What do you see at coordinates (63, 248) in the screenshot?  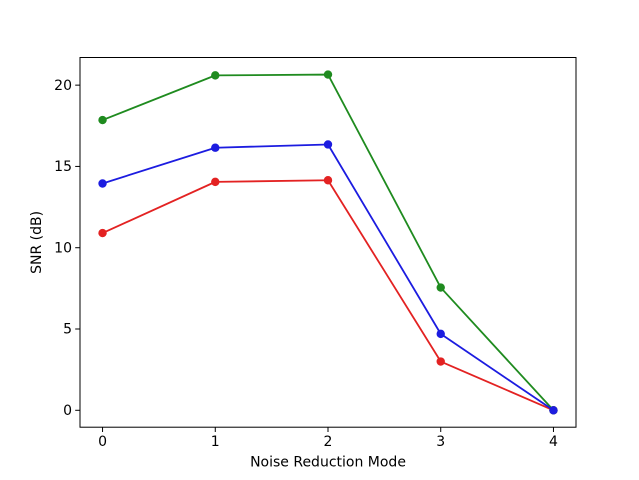 I see `y-tick-label: 10` at bounding box center [63, 248].